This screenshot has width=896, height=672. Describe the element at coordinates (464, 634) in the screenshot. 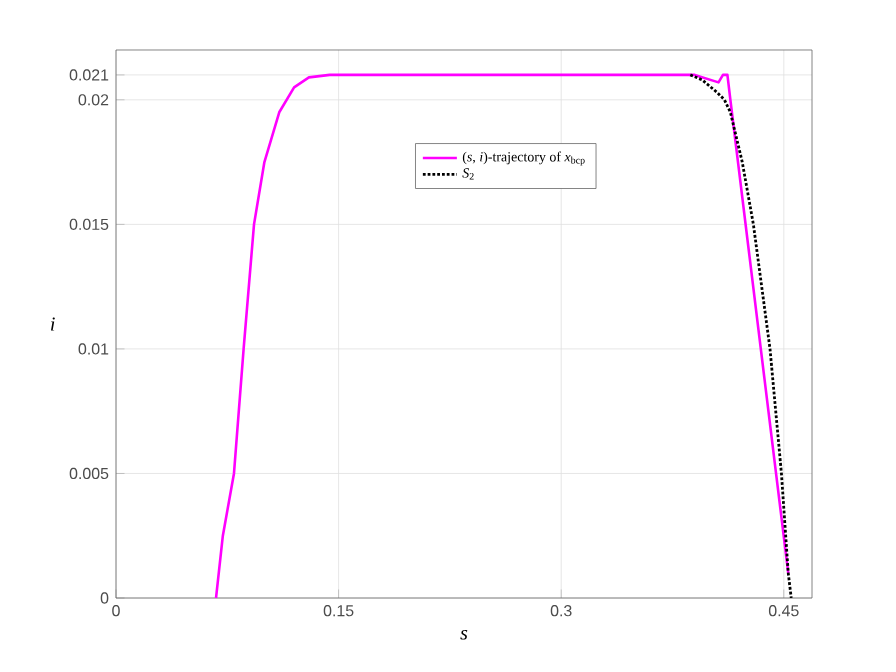

I see `x-axis-title: s` at that location.